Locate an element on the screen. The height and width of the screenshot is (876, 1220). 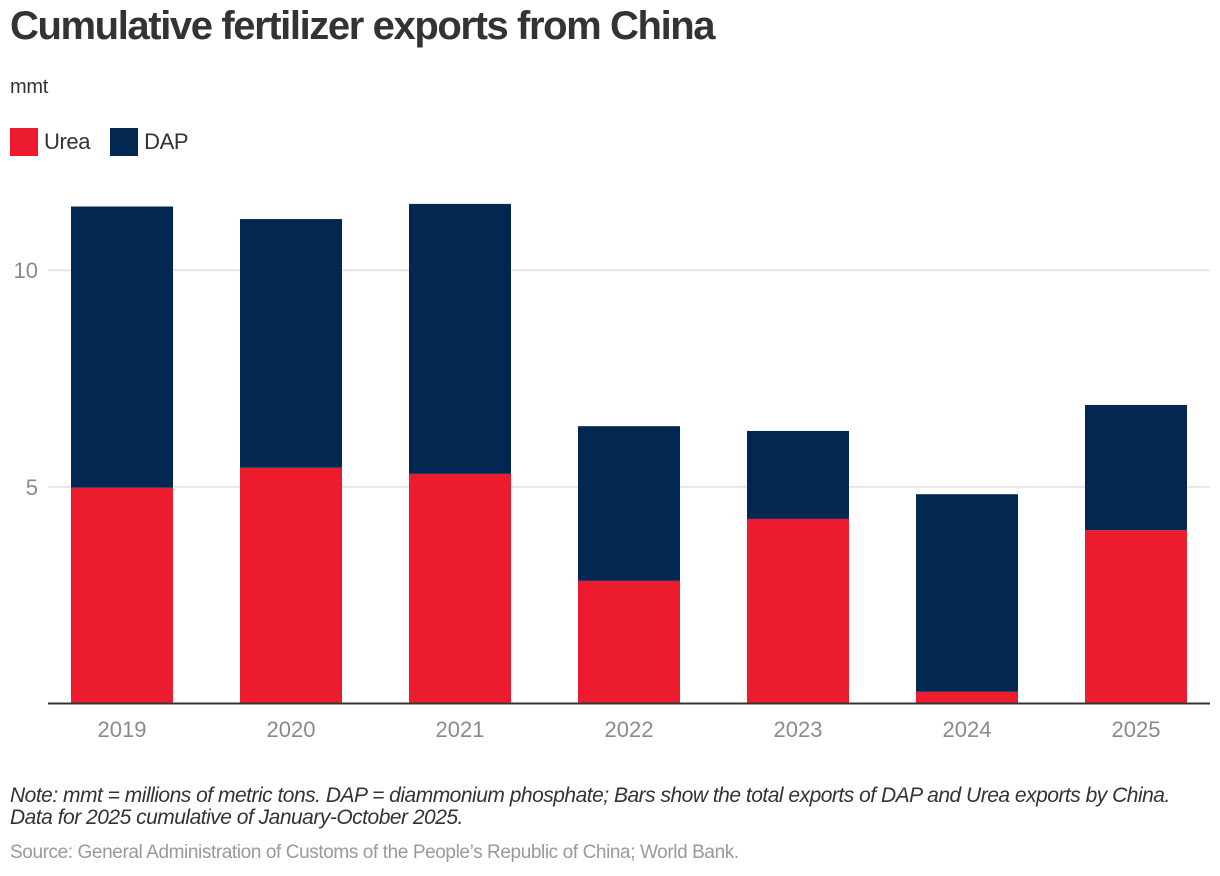
legend-item-urea: Urea is located at coordinates (50, 142).